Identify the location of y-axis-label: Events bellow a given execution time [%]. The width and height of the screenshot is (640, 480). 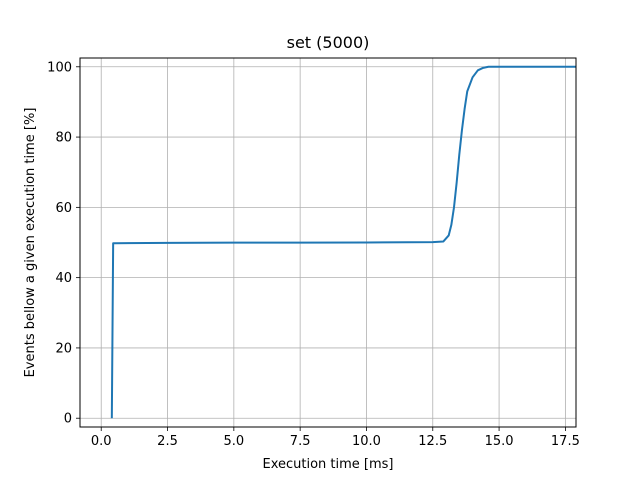
(30, 243).